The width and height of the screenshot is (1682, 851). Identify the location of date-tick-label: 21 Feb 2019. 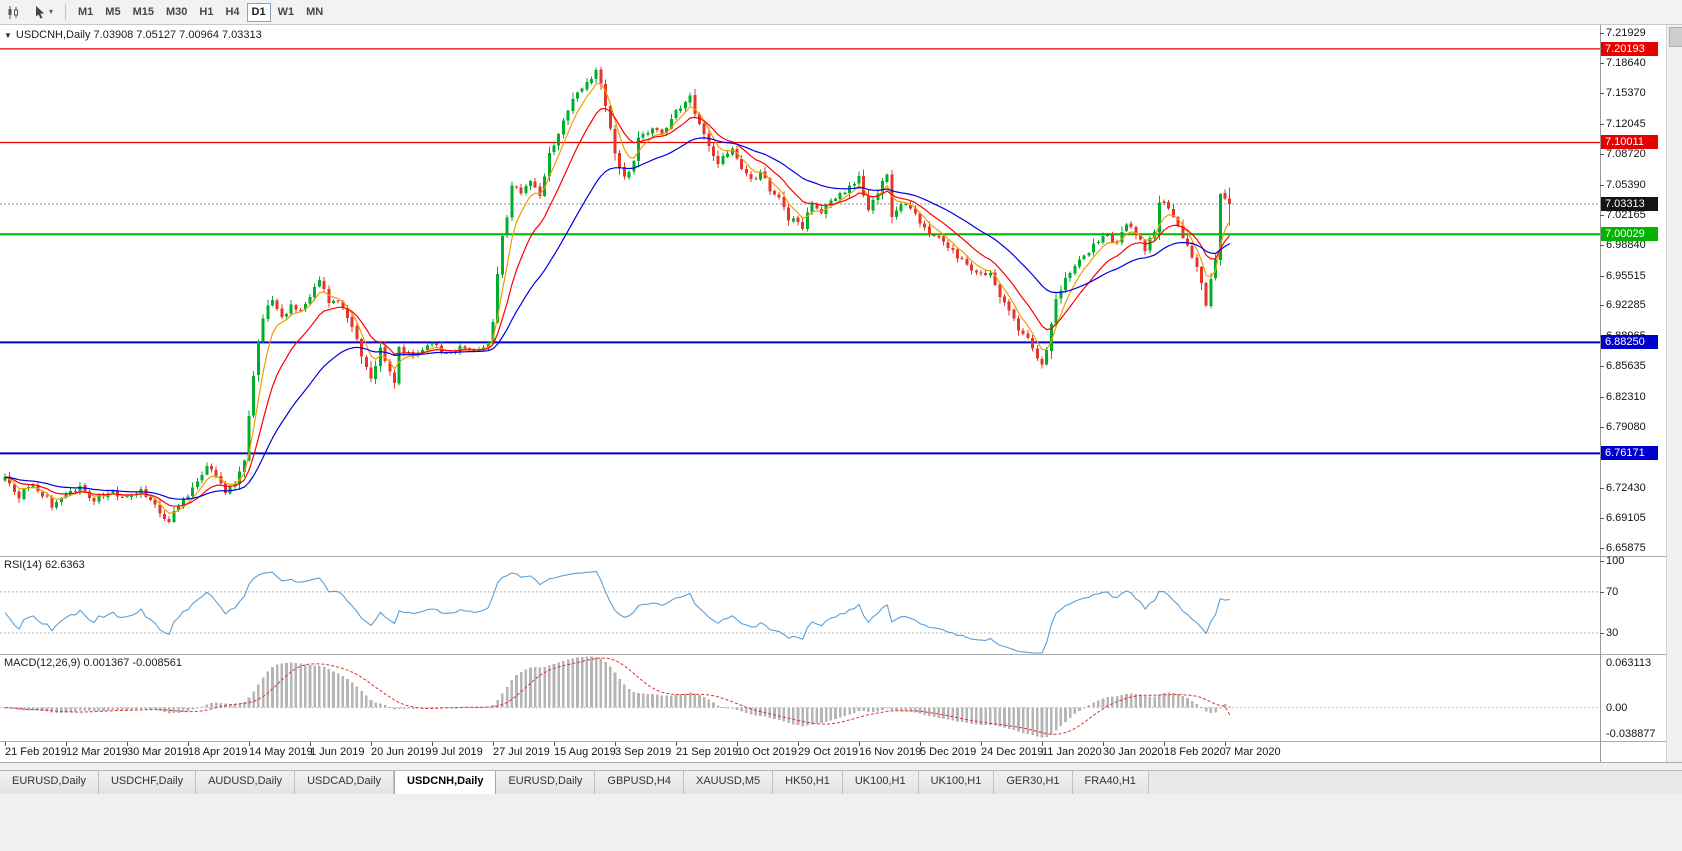
(36, 752).